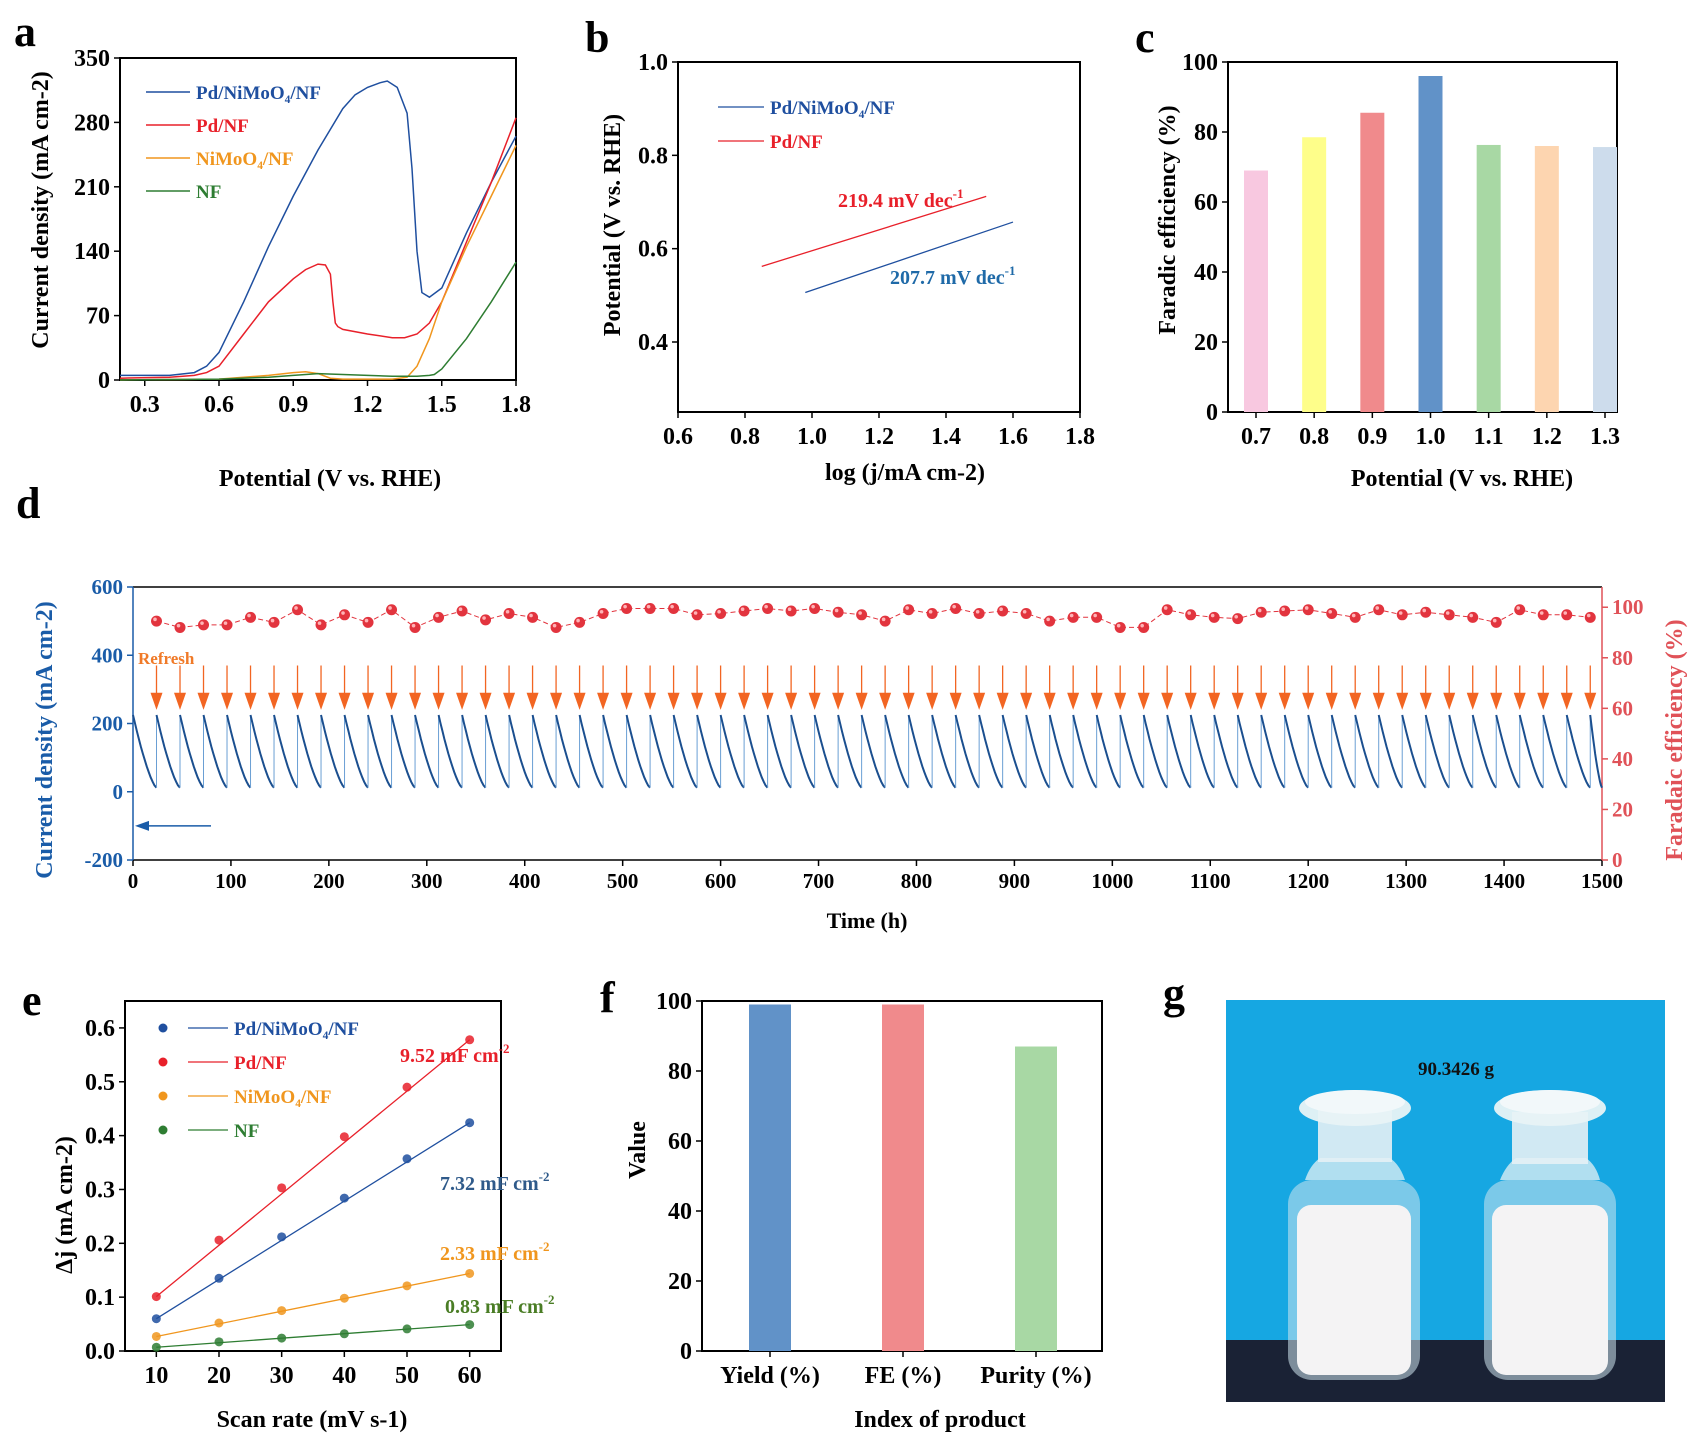 Image resolution: width=1699 pixels, height=1445 pixels. I want to click on panel-letter-c: c, so click(1145, 37).